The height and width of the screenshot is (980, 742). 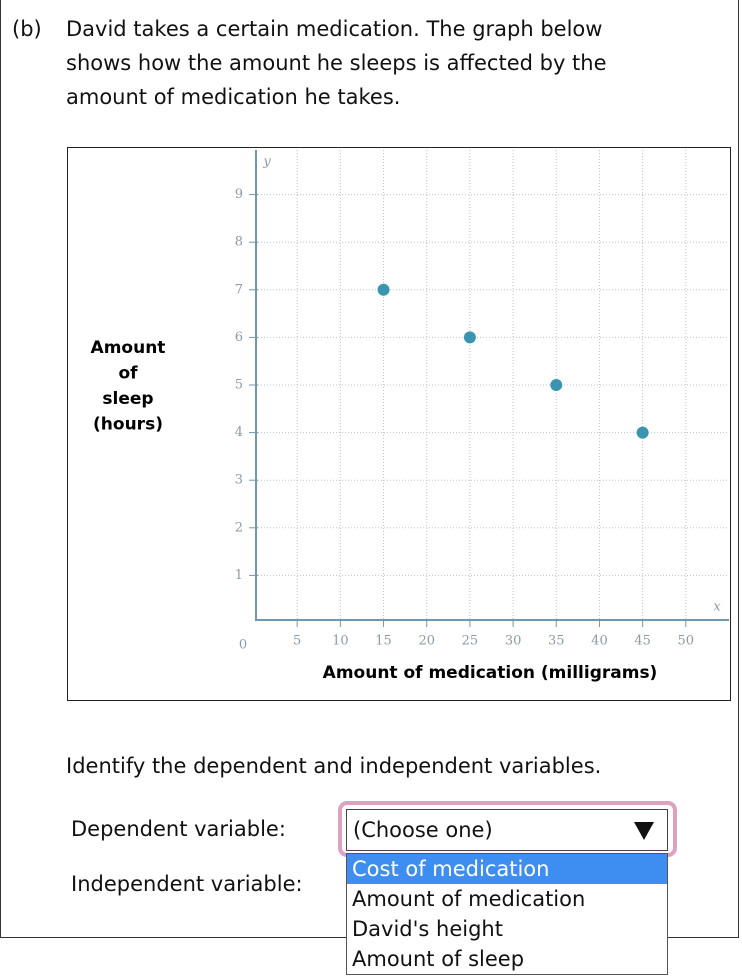 I want to click on independent-label: Independent variable:, so click(x=187, y=884).